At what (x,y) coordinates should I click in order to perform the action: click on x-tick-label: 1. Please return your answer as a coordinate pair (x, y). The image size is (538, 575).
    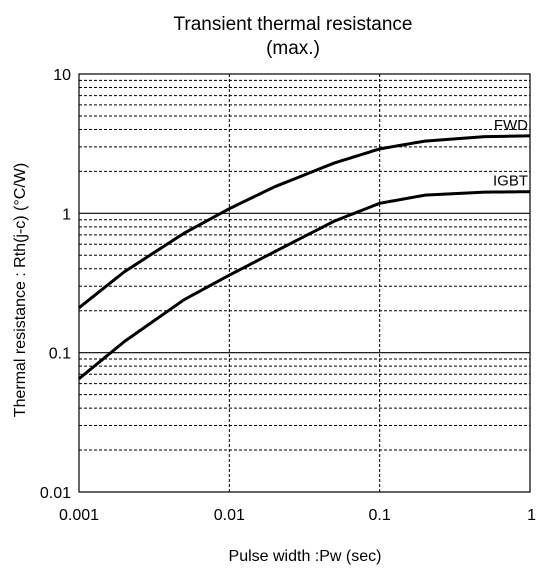
    Looking at the image, I should click on (531, 515).